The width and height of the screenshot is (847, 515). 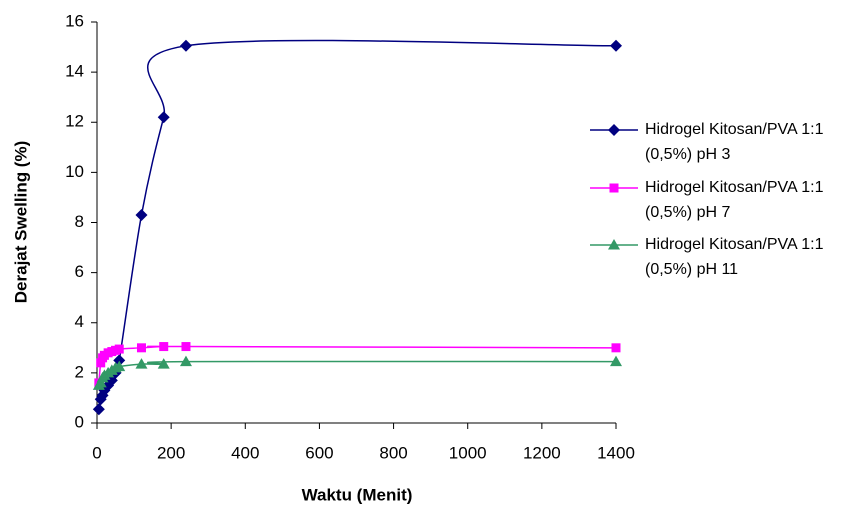 What do you see at coordinates (79, 321) in the screenshot?
I see `y-tick-label: 4` at bounding box center [79, 321].